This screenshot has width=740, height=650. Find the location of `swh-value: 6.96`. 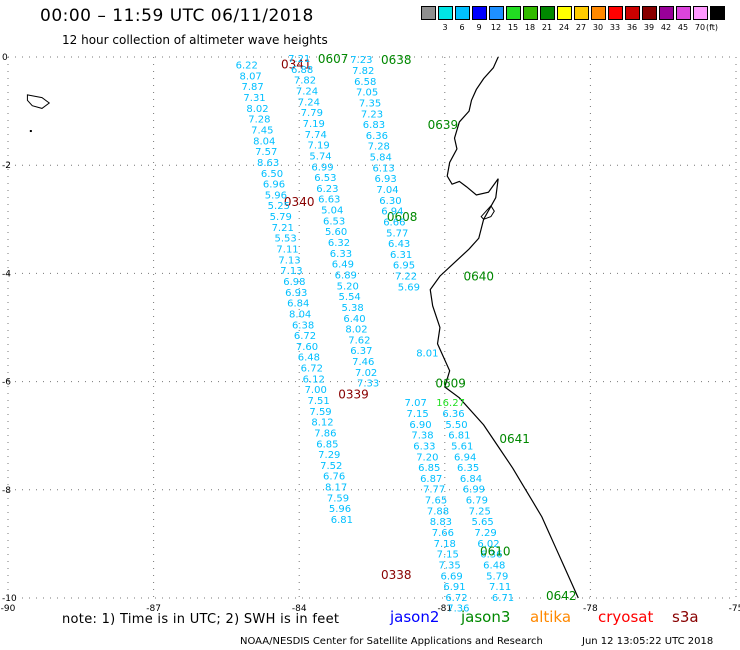

swh-value: 6.96 is located at coordinates (274, 185).